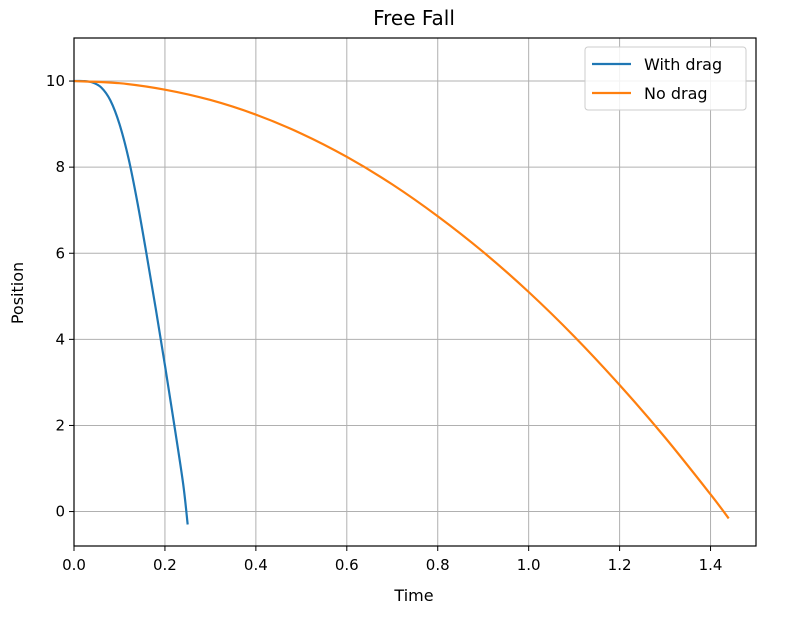  Describe the element at coordinates (60, 425) in the screenshot. I see `y-tick-label: 2` at that location.